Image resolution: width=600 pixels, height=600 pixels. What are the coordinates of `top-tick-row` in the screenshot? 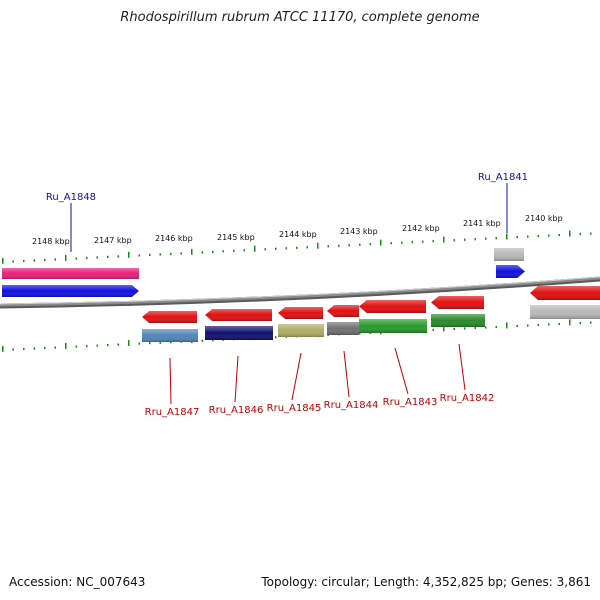 It's located at (297, 247).